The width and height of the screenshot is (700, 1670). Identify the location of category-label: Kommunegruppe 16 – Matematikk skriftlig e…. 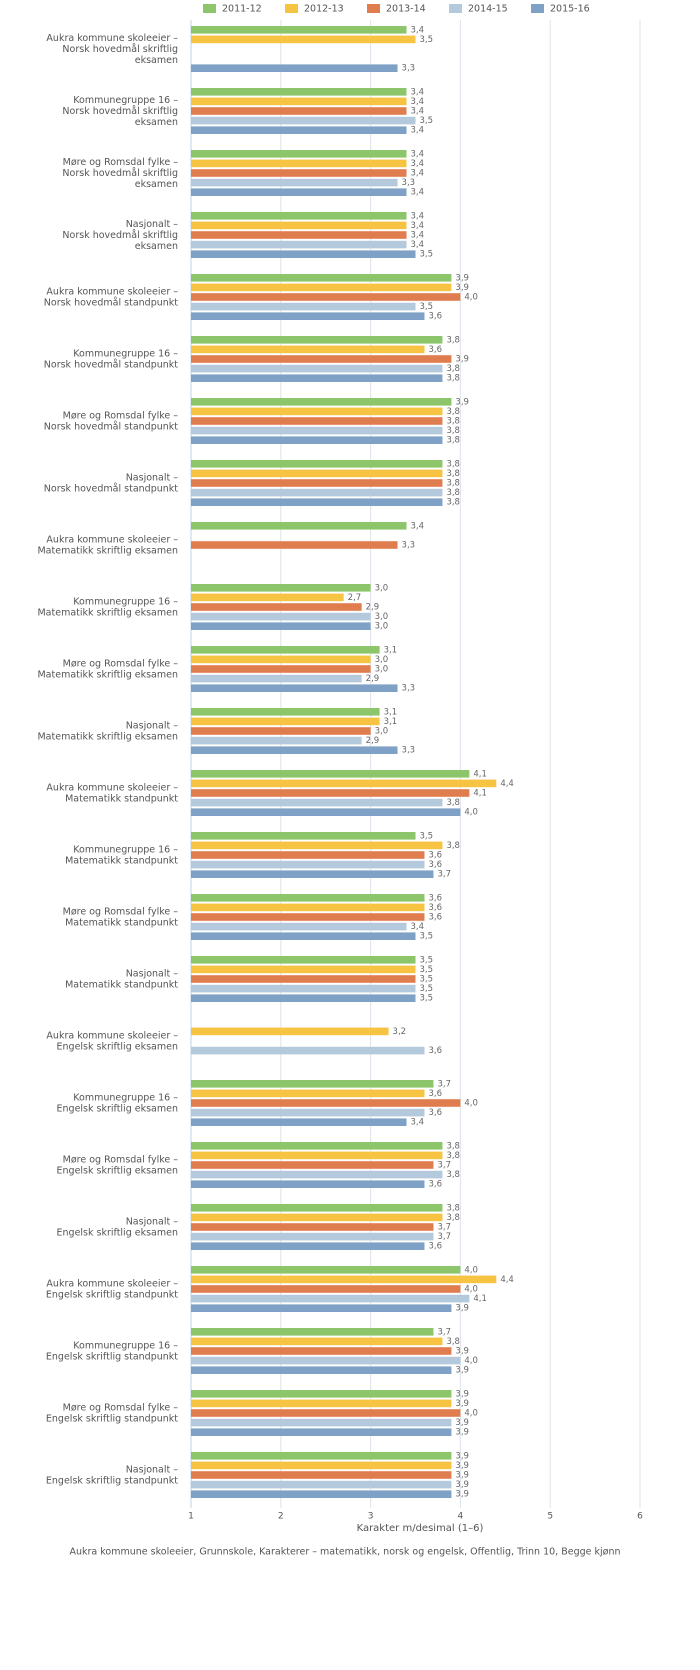
(107, 607).